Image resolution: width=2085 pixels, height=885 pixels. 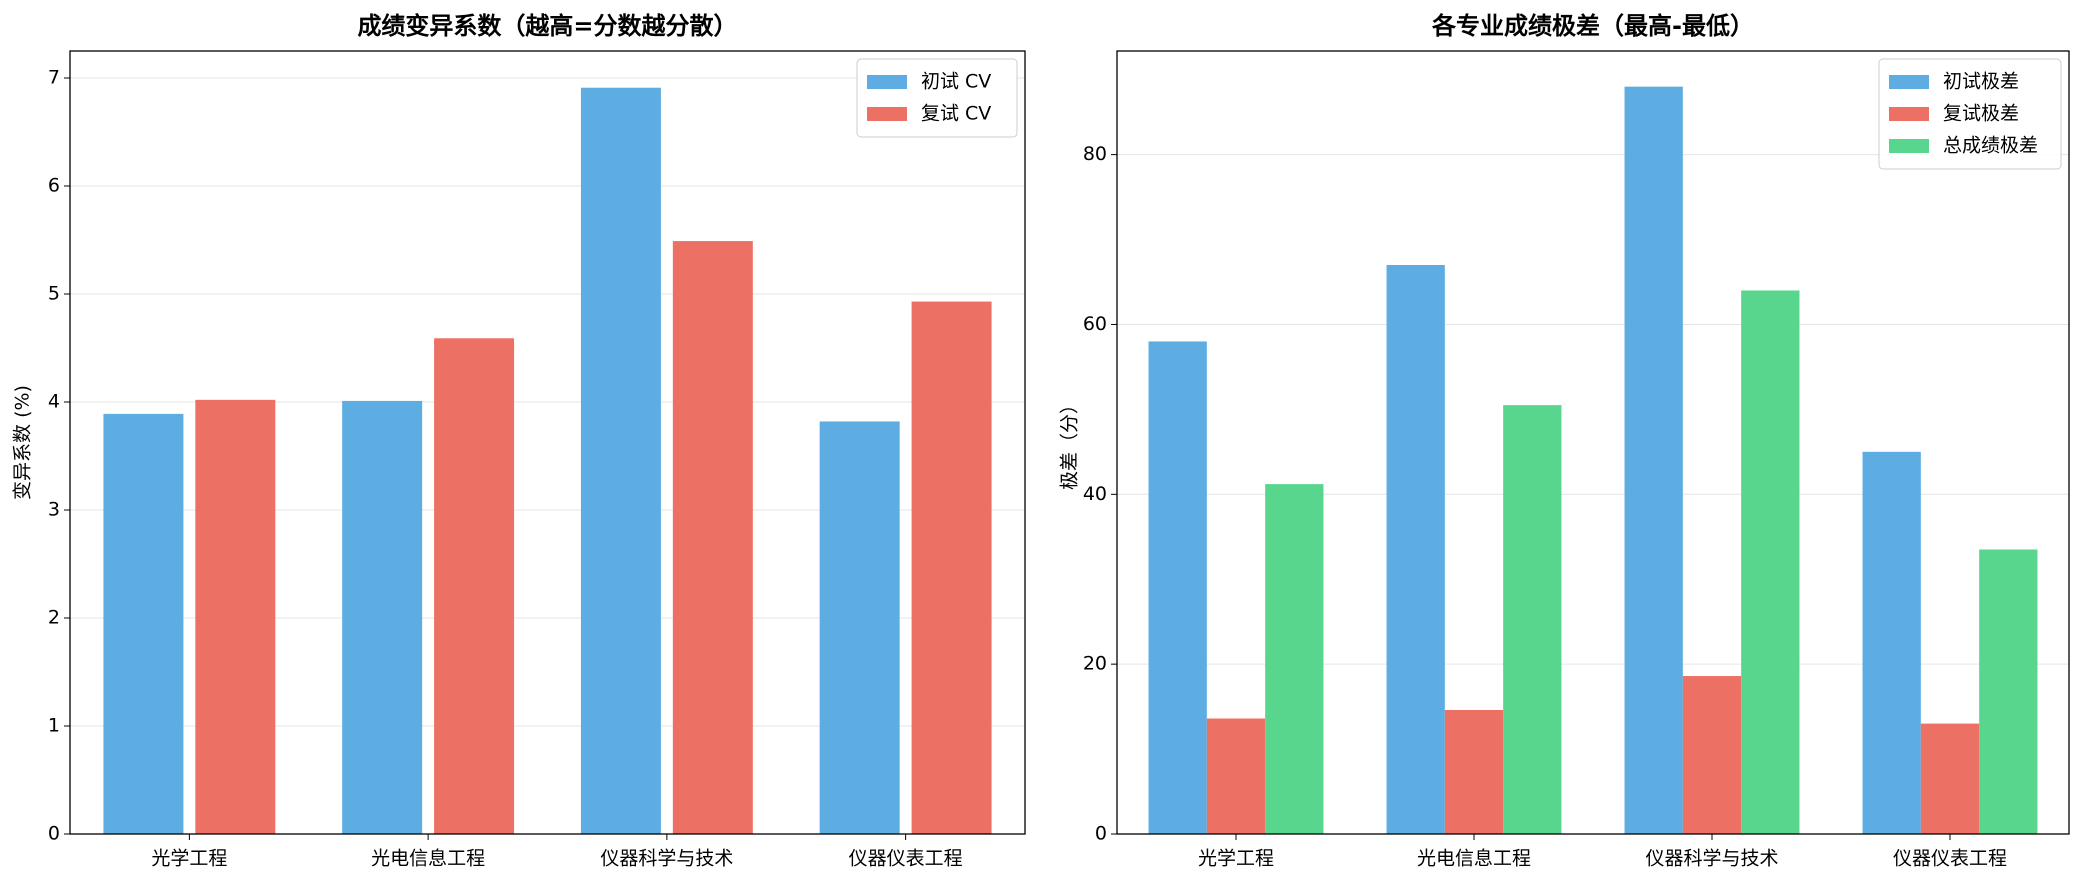 I want to click on legend-label: 初试 CV, so click(x=956, y=82).